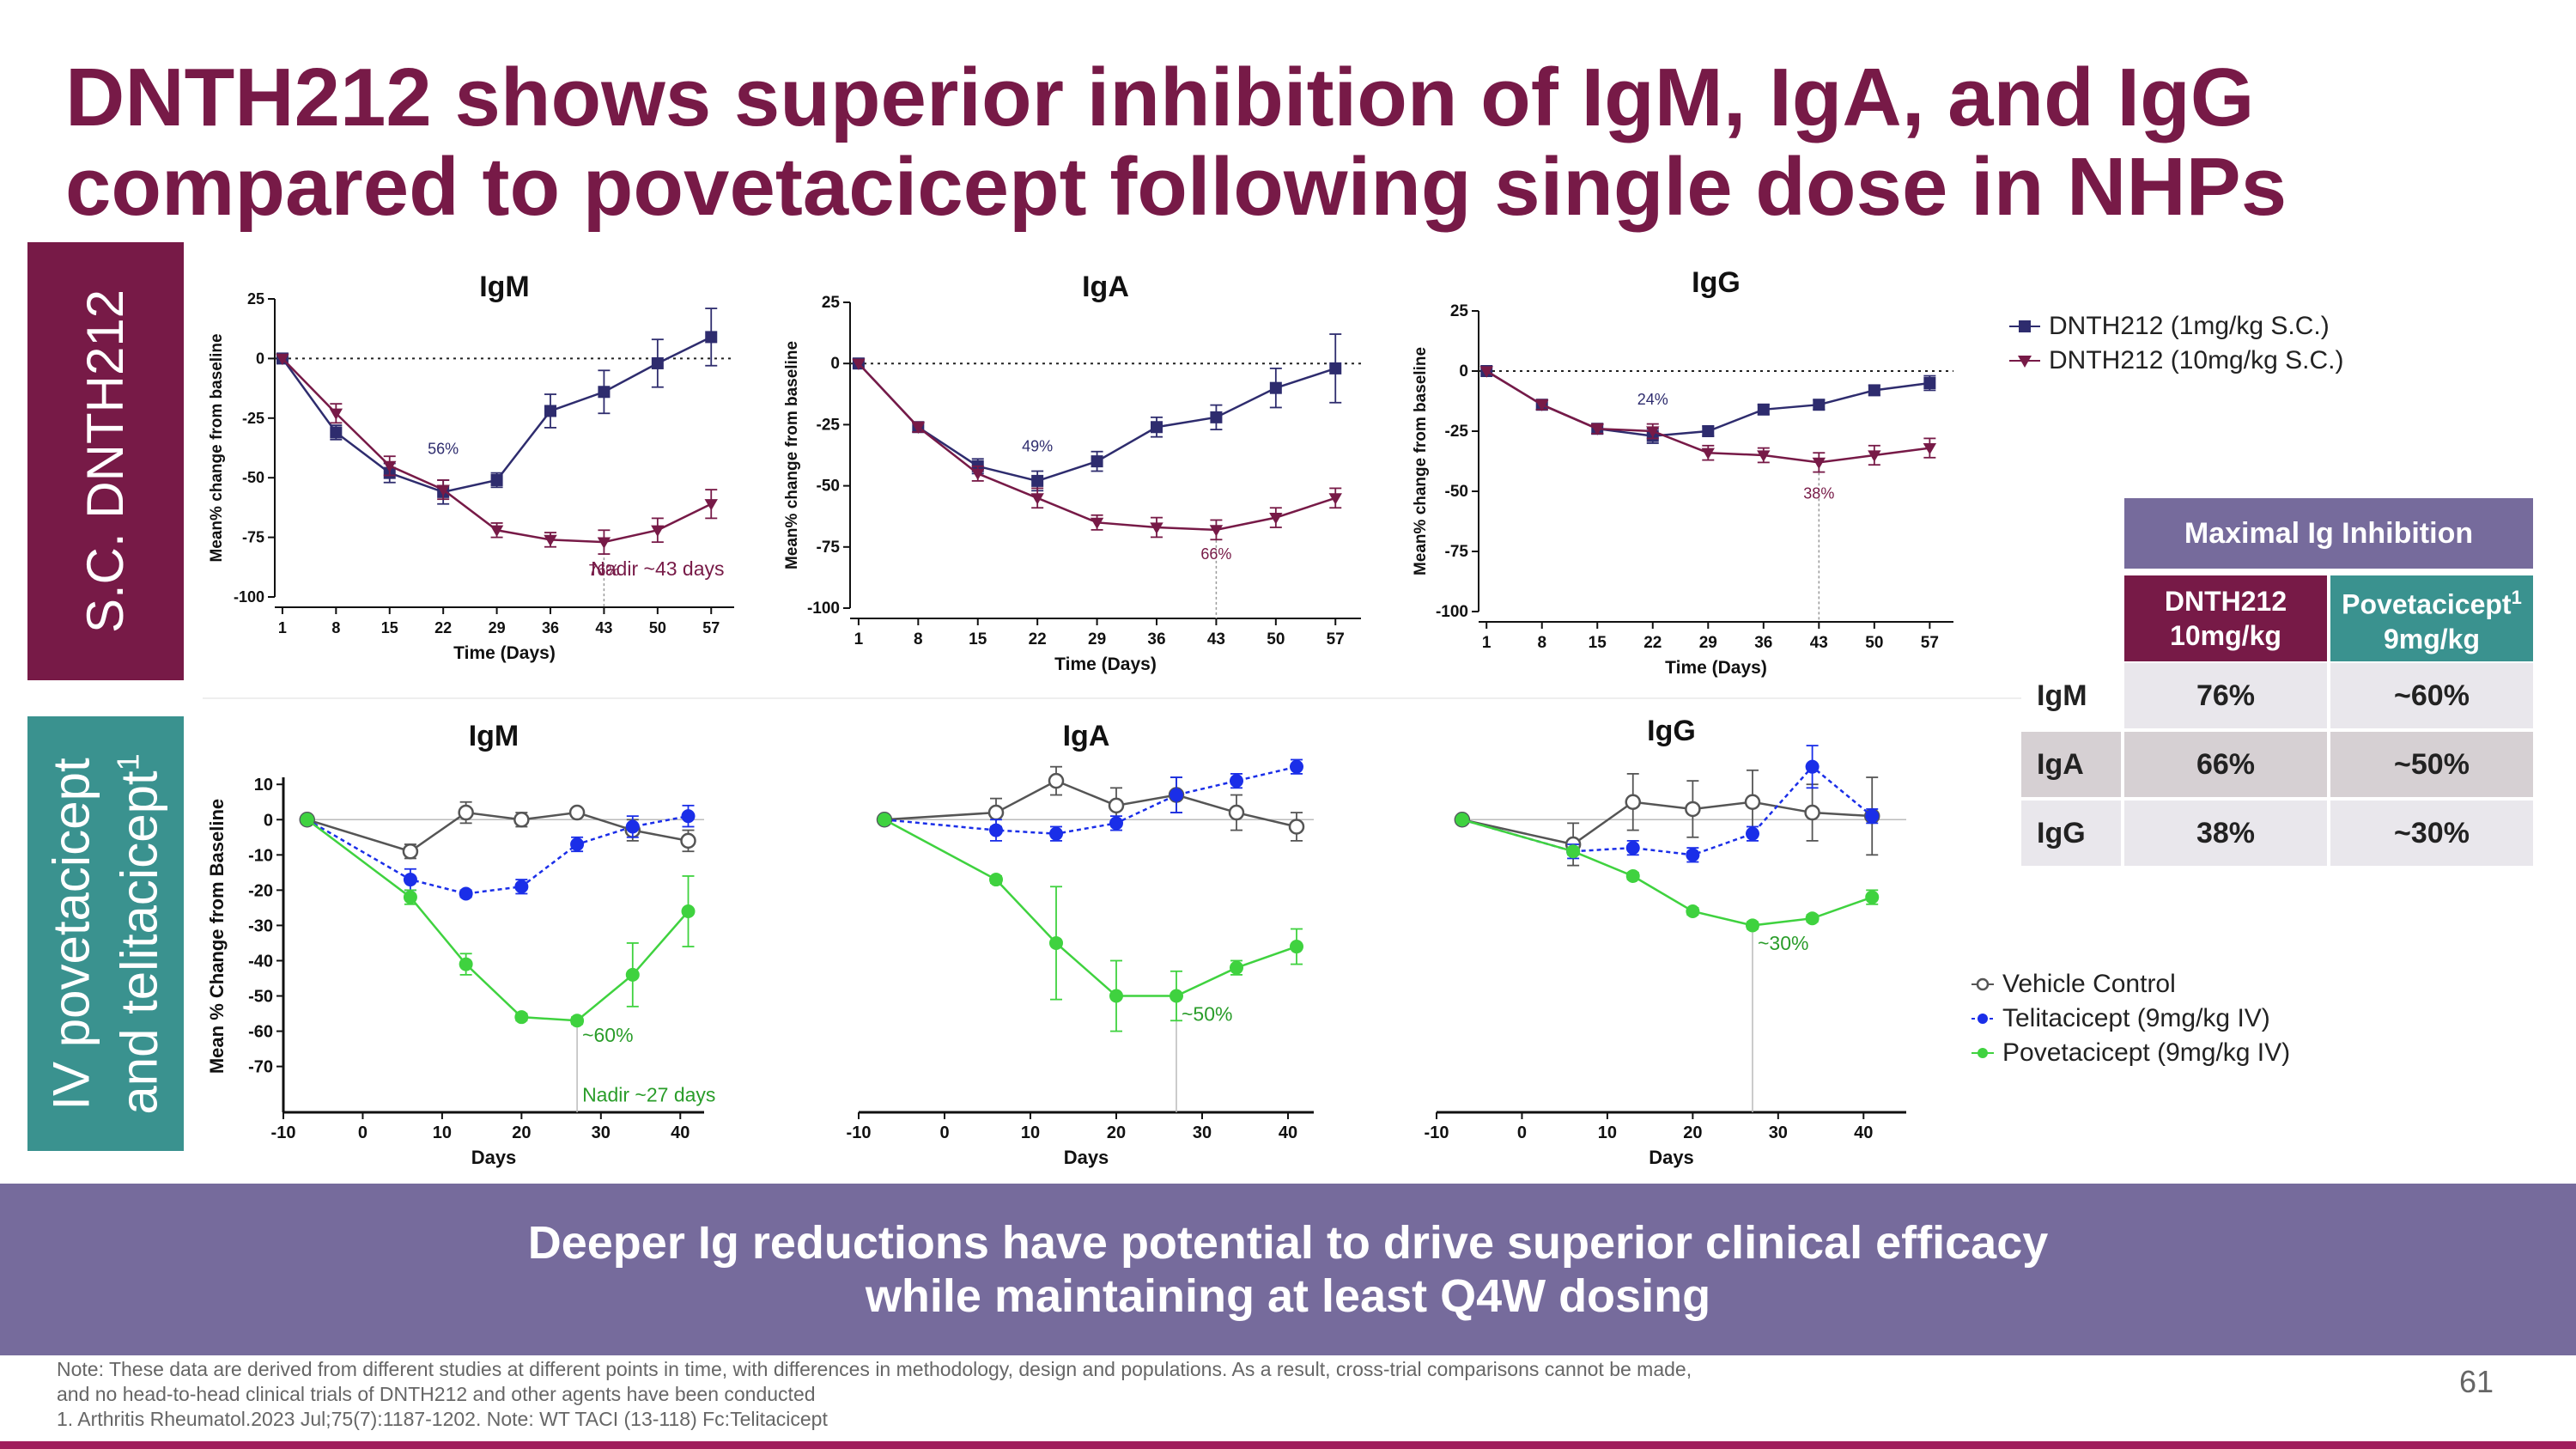  What do you see at coordinates (607, 1035) in the screenshot?
I see `chart-annotation: ~60%` at bounding box center [607, 1035].